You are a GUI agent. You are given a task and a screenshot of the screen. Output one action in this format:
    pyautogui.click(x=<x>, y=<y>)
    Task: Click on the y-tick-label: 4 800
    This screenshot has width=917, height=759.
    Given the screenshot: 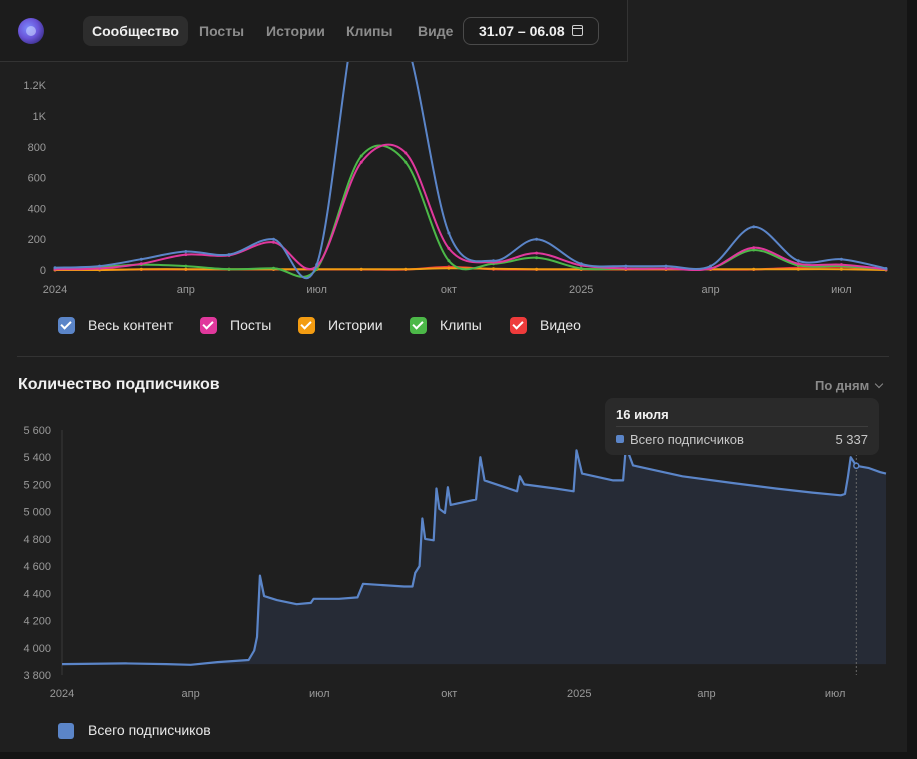 What is the action you would take?
    pyautogui.click(x=37, y=540)
    